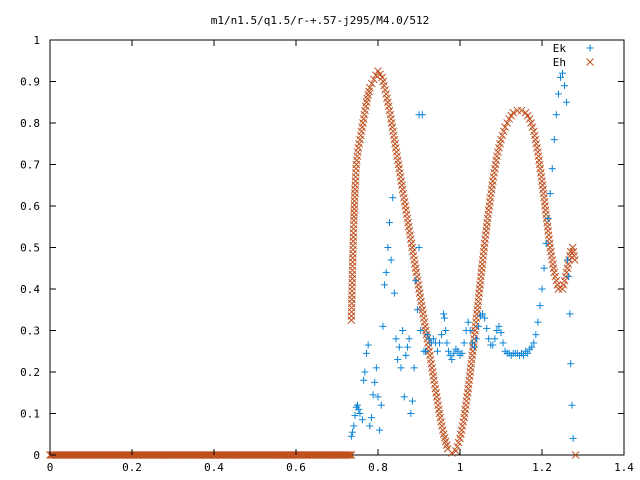  Describe the element at coordinates (296, 467) in the screenshot. I see `x-tick-label: 0.6` at that location.